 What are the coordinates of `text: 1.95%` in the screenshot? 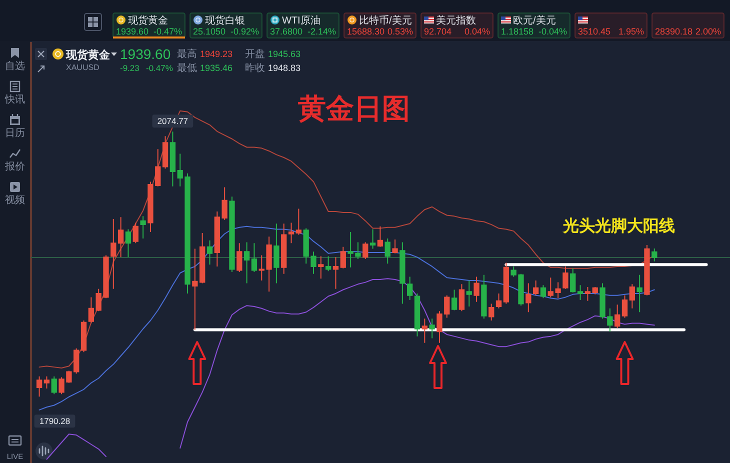 It's located at (631, 31).